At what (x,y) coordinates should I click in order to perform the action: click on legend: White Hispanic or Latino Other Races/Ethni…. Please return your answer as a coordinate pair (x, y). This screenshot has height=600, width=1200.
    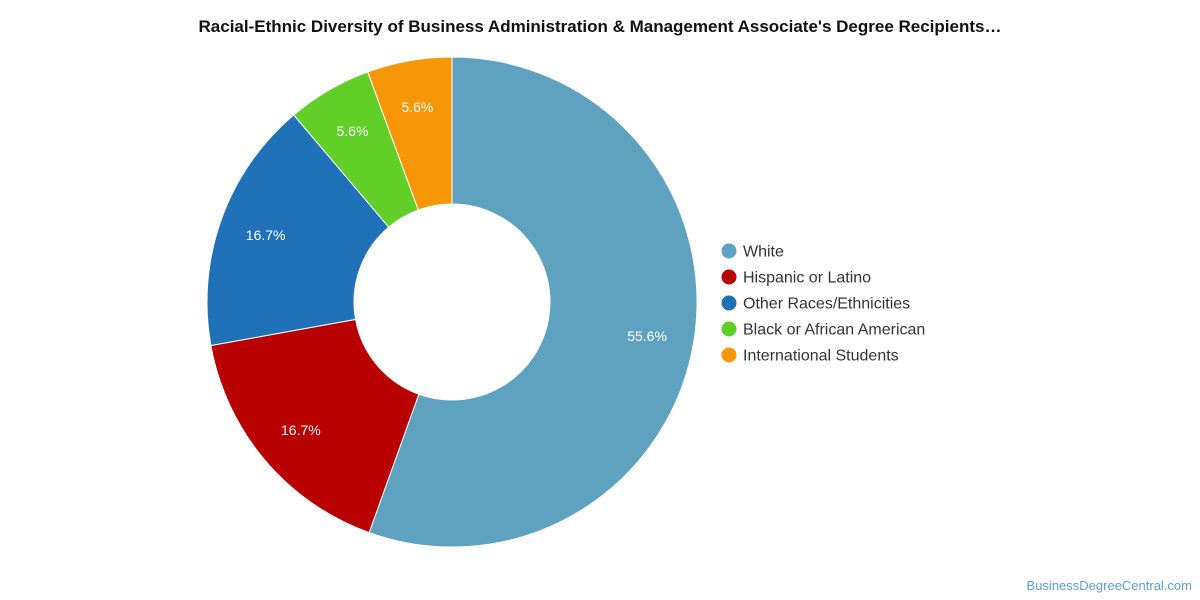
    Looking at the image, I should click on (823, 304).